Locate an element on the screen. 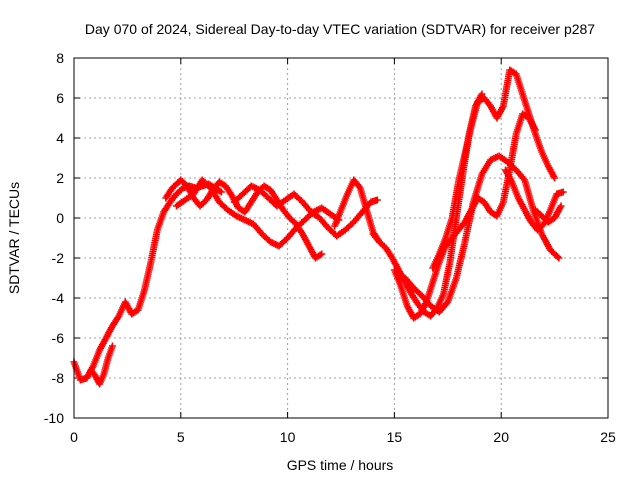 This screenshot has width=640, height=480. x-axis-label: GPS time / hours is located at coordinates (340, 465).